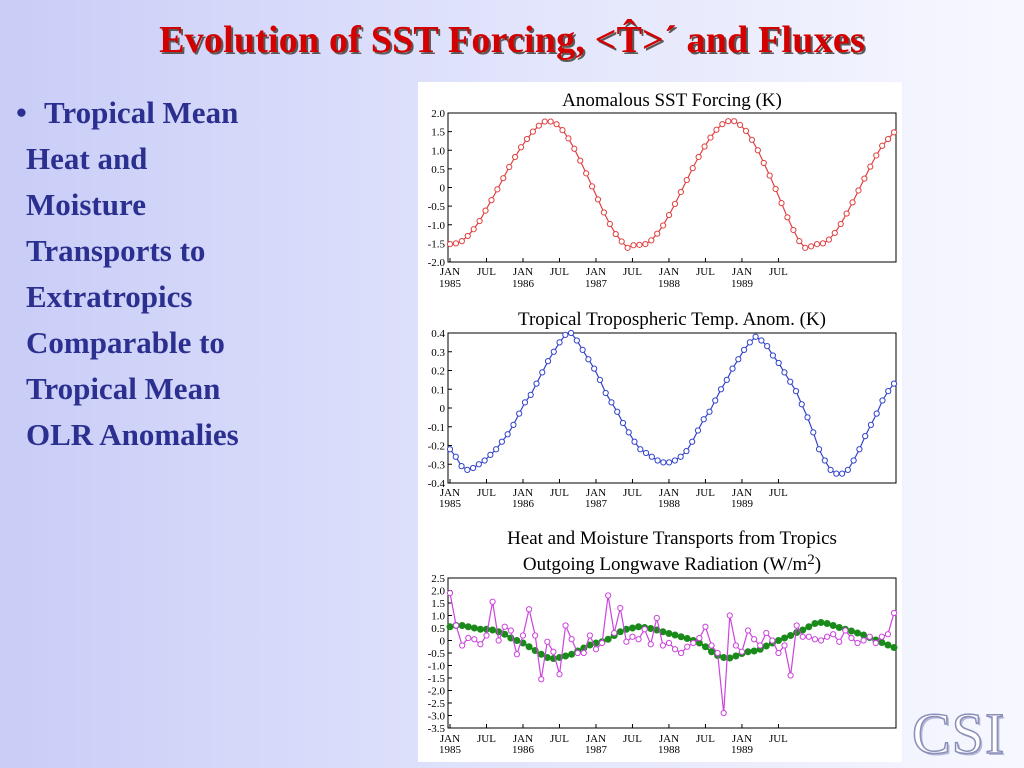 This screenshot has width=1024, height=768. What do you see at coordinates (437, 692) in the screenshot?
I see `y-tick-label: -2.0` at bounding box center [437, 692].